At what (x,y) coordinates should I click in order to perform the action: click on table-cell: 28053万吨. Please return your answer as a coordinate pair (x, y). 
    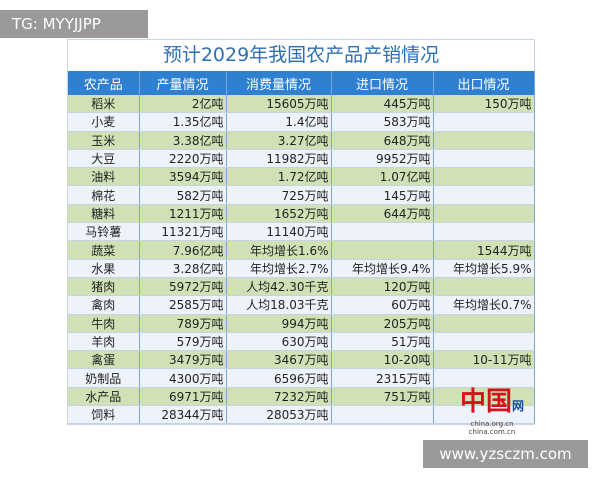
    Looking at the image, I should click on (279, 415).